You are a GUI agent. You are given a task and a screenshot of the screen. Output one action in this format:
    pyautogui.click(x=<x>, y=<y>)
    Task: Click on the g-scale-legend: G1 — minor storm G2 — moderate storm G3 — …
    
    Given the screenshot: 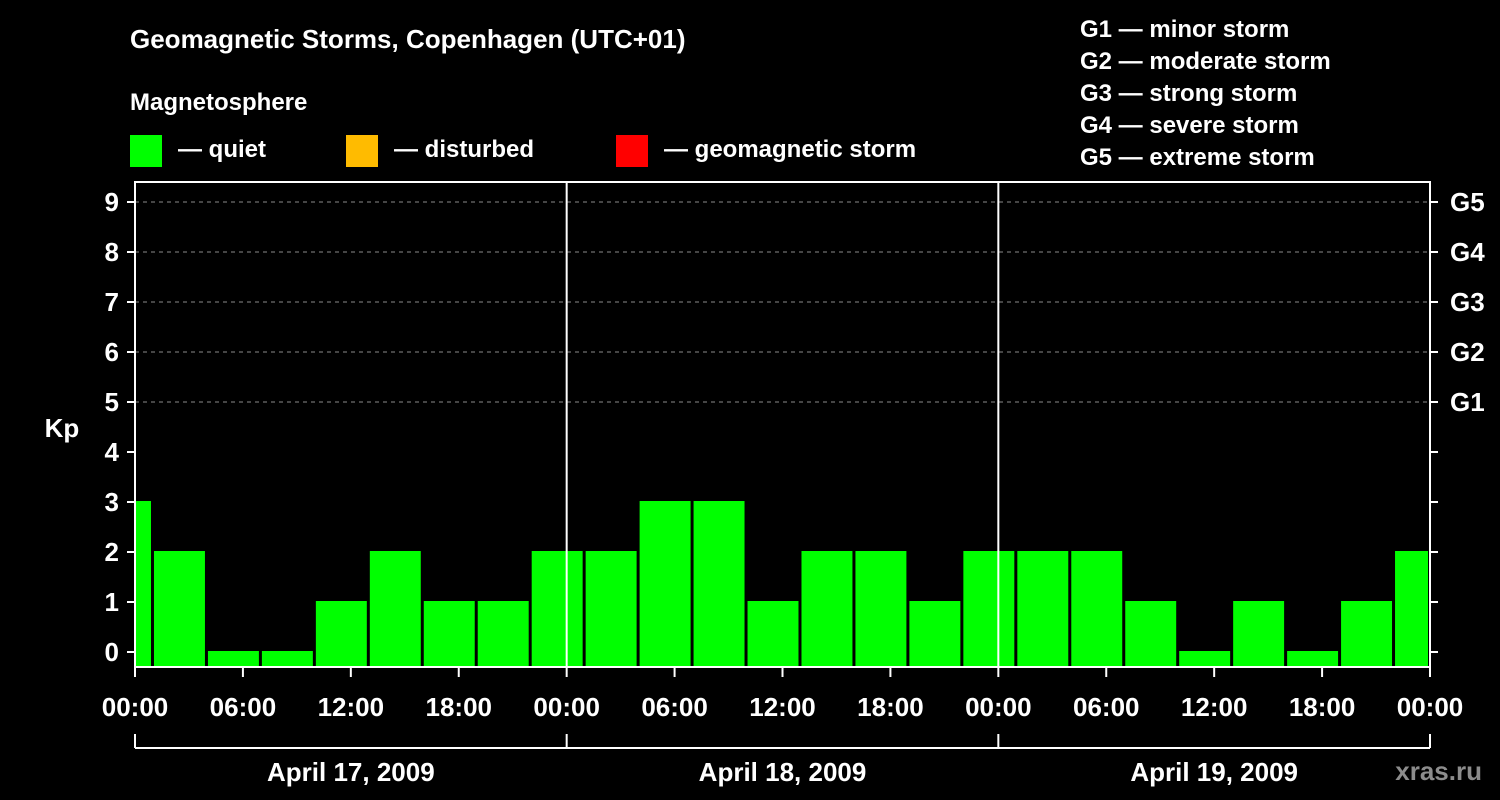 What is the action you would take?
    pyautogui.click(x=1205, y=93)
    